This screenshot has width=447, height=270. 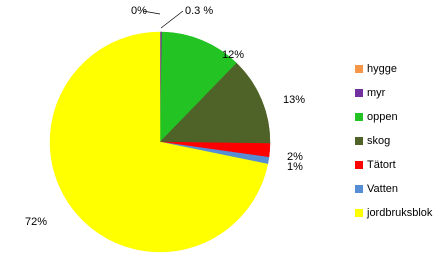 What do you see at coordinates (382, 69) in the screenshot?
I see `legend-label: hygge` at bounding box center [382, 69].